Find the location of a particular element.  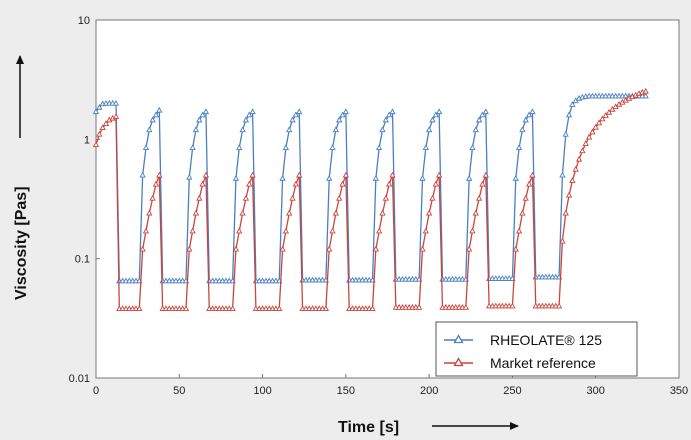

x-axis-title: Time [s] is located at coordinates (368, 427).